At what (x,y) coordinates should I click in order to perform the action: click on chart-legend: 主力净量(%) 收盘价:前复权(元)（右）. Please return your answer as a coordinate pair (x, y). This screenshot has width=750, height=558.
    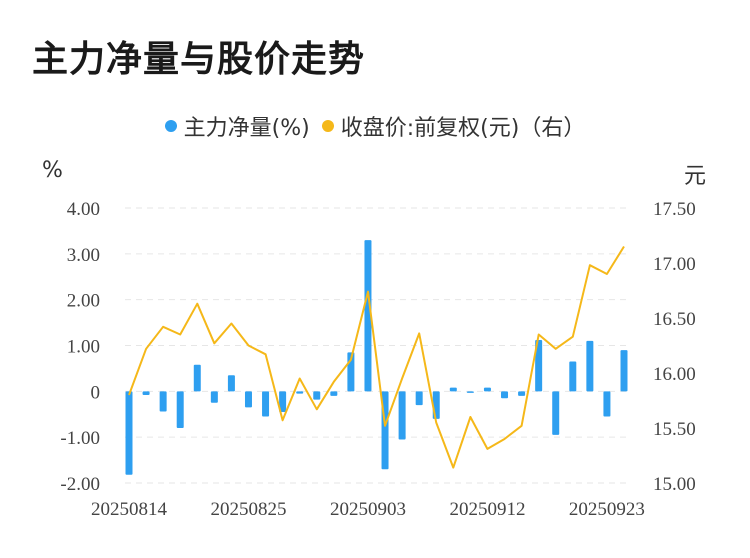
    Looking at the image, I should click on (375, 126).